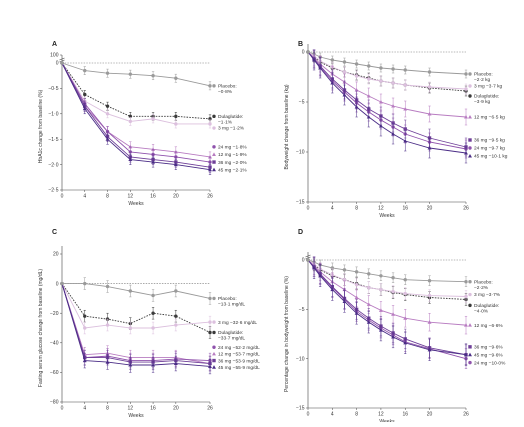  Describe the element at coordinates (231, 305) in the screenshot. I see `legend-label: −13·1 mg/dL` at that location.